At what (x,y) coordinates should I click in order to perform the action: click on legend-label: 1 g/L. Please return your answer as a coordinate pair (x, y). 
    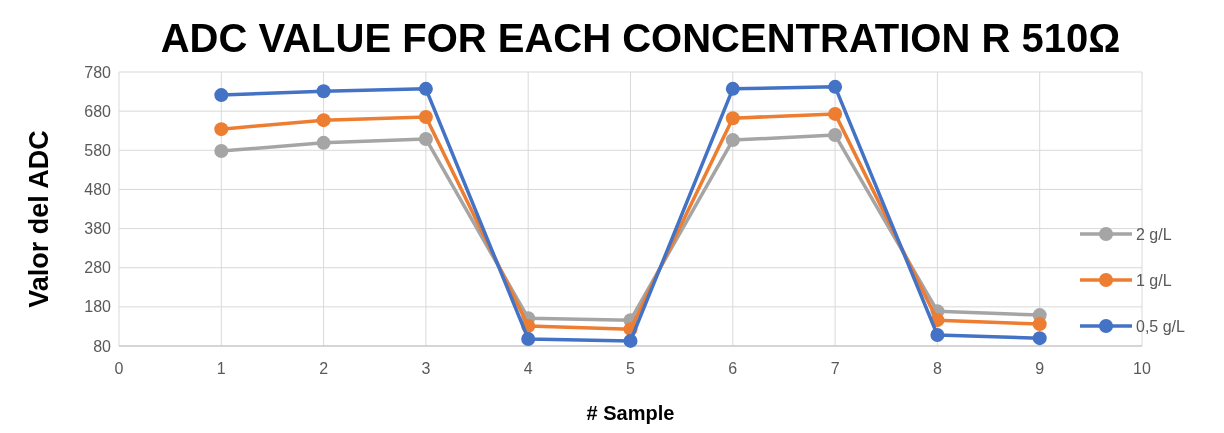
    Looking at the image, I should click on (1154, 280).